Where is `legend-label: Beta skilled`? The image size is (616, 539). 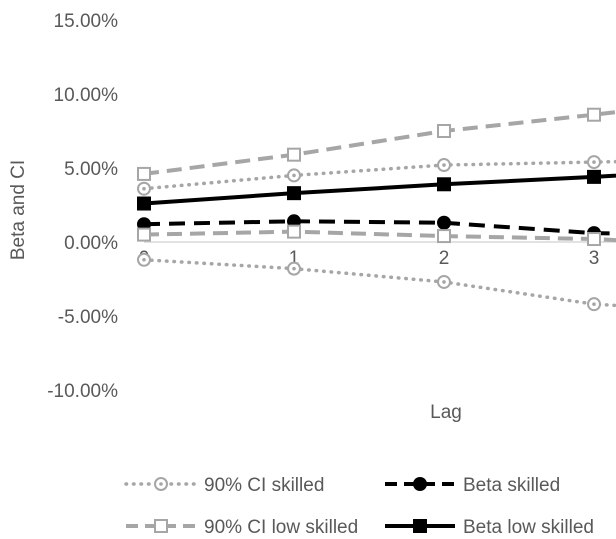 legend-label: Beta skilled is located at coordinates (511, 485).